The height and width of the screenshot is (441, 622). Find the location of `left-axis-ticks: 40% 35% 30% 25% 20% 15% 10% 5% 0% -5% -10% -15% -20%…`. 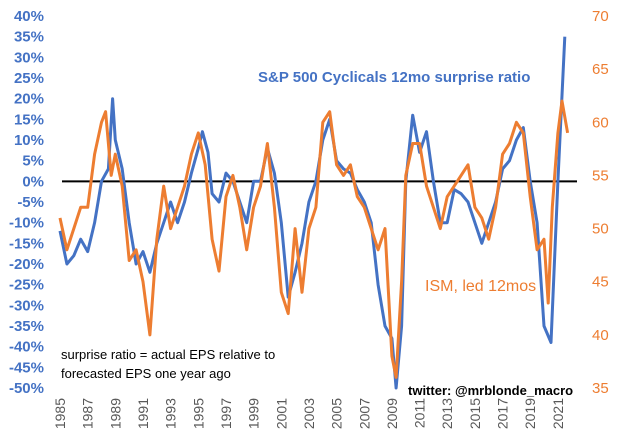

left-axis-ticks: 40% 35% 30% 25% 20% 15% 10% 5% 0% -5% -10% -15% -20%… is located at coordinates (26, 202).